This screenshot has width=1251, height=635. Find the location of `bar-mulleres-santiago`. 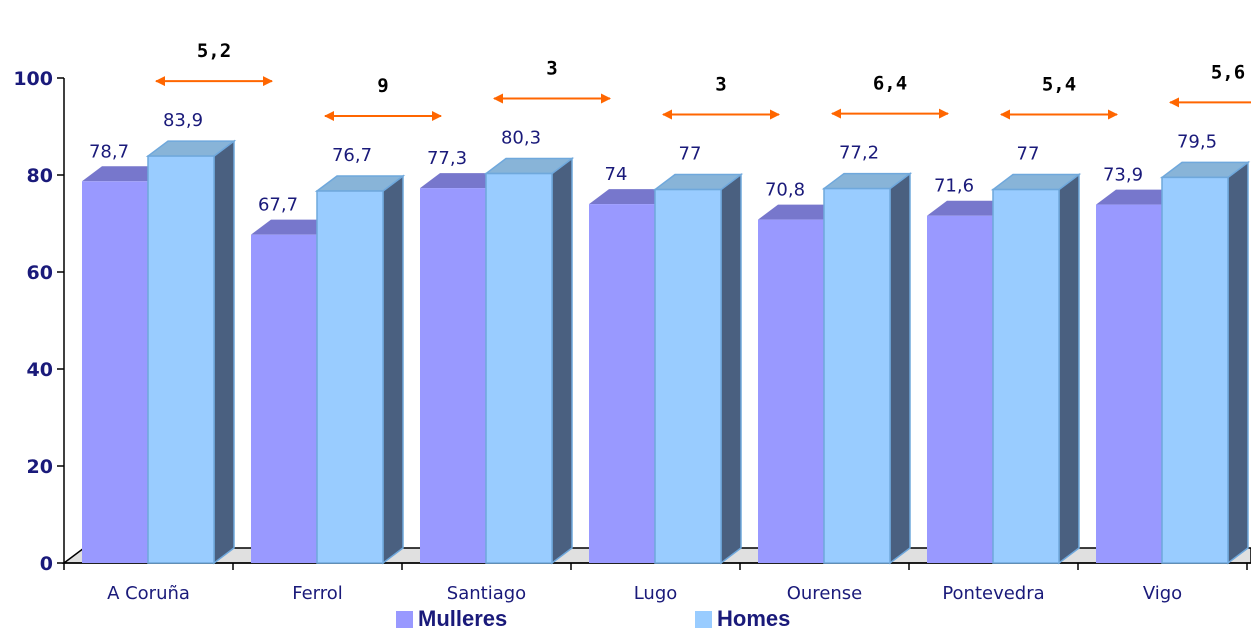

bar-mulleres-santiago is located at coordinates (453, 375).